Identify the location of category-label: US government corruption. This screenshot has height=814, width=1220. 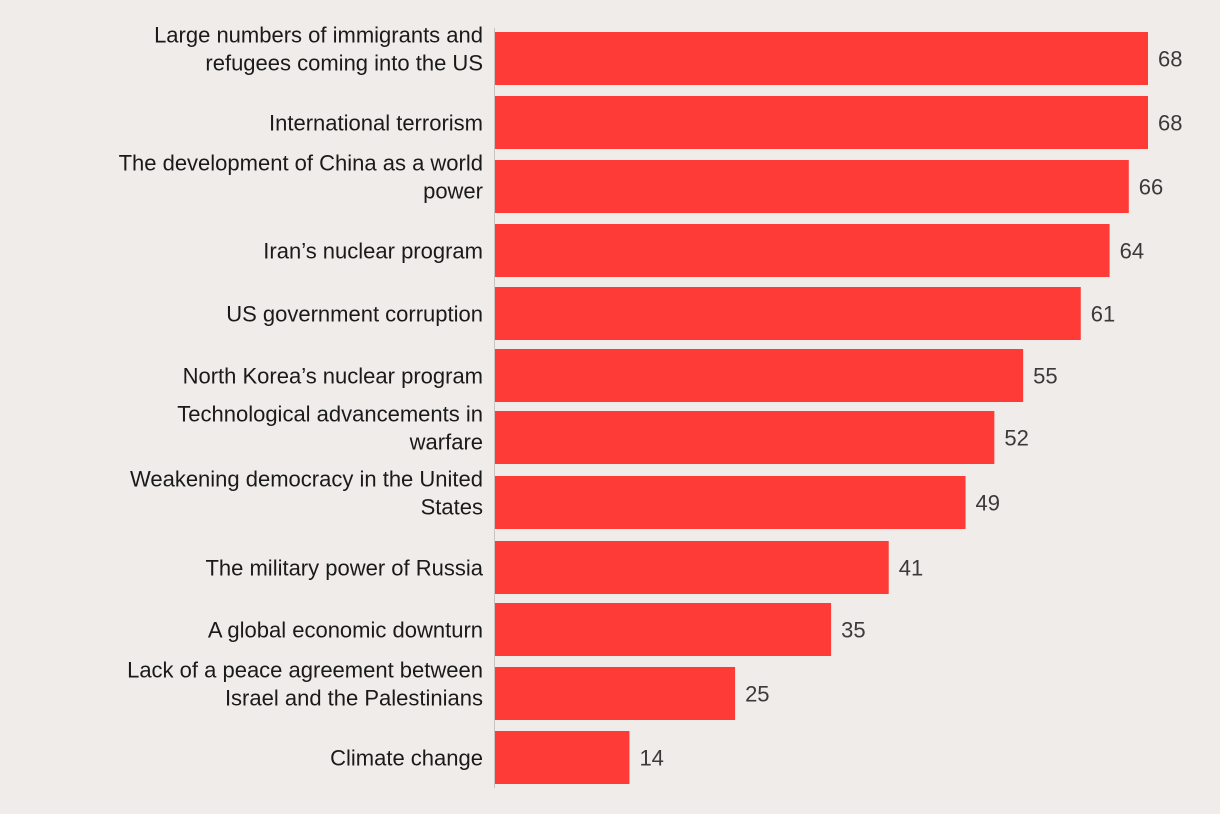
(354, 314).